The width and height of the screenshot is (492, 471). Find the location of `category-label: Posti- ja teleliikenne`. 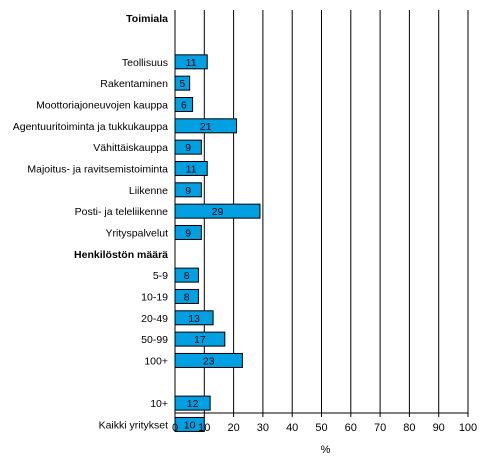

category-label: Posti- ja teleliikenne is located at coordinates (122, 212).